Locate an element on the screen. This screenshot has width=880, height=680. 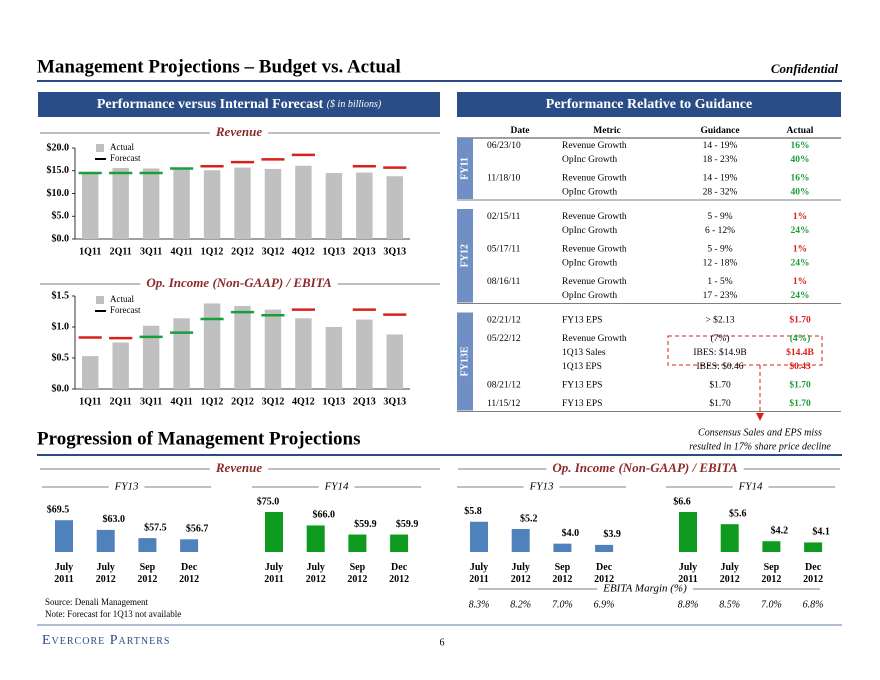
margin-title: EBITA Margin (%) is located at coordinates (644, 589).